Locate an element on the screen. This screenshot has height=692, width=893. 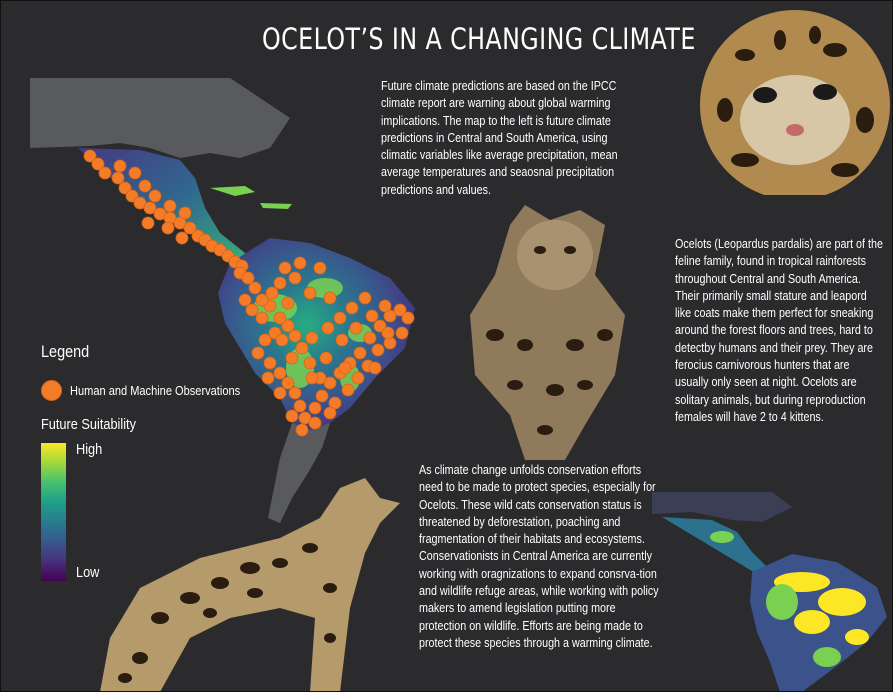
legend-title: Legend is located at coordinates (65, 351).